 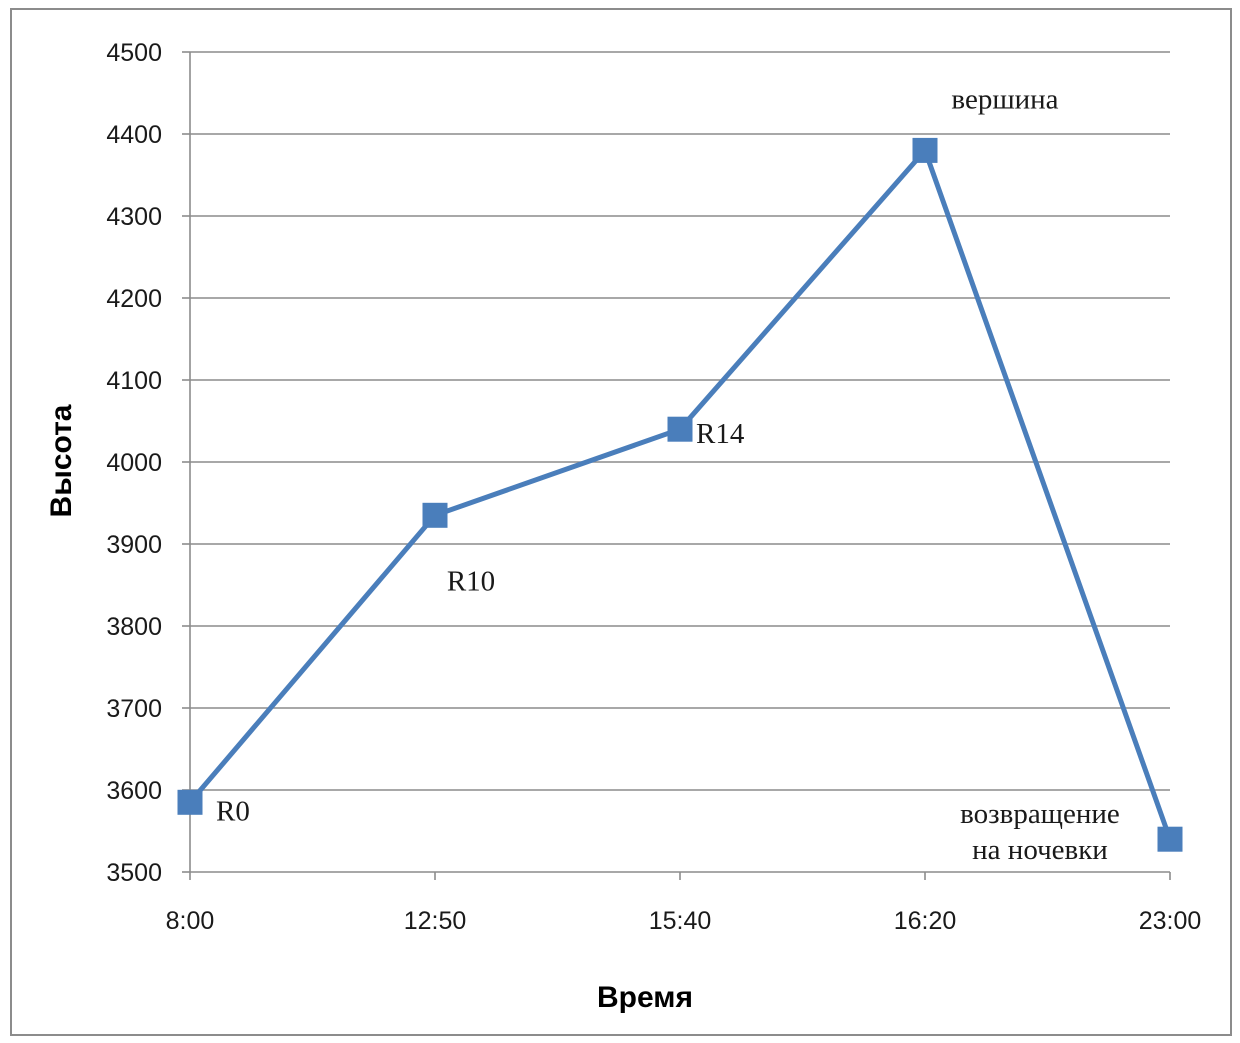 What do you see at coordinates (134, 381) in the screenshot?
I see `y-tick-label: 4100` at bounding box center [134, 381].